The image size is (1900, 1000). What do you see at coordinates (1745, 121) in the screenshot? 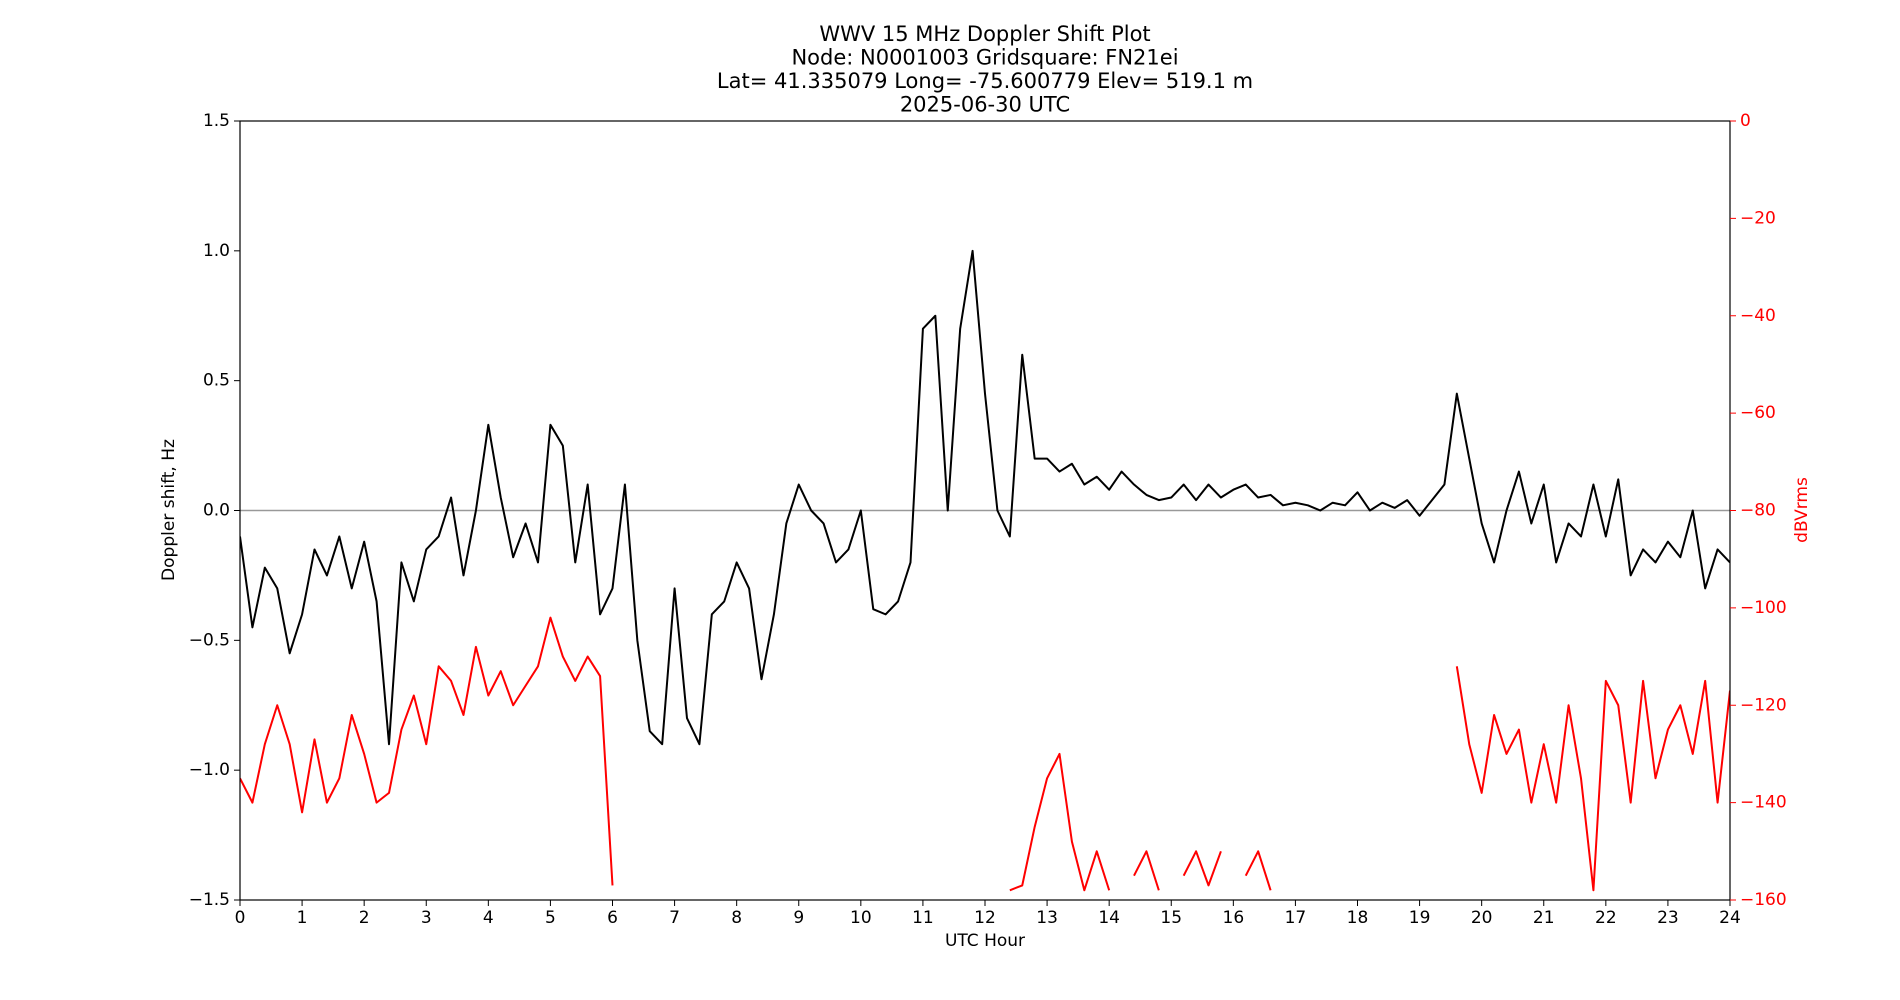
I see `y2-tick-label: 0` at bounding box center [1745, 121].